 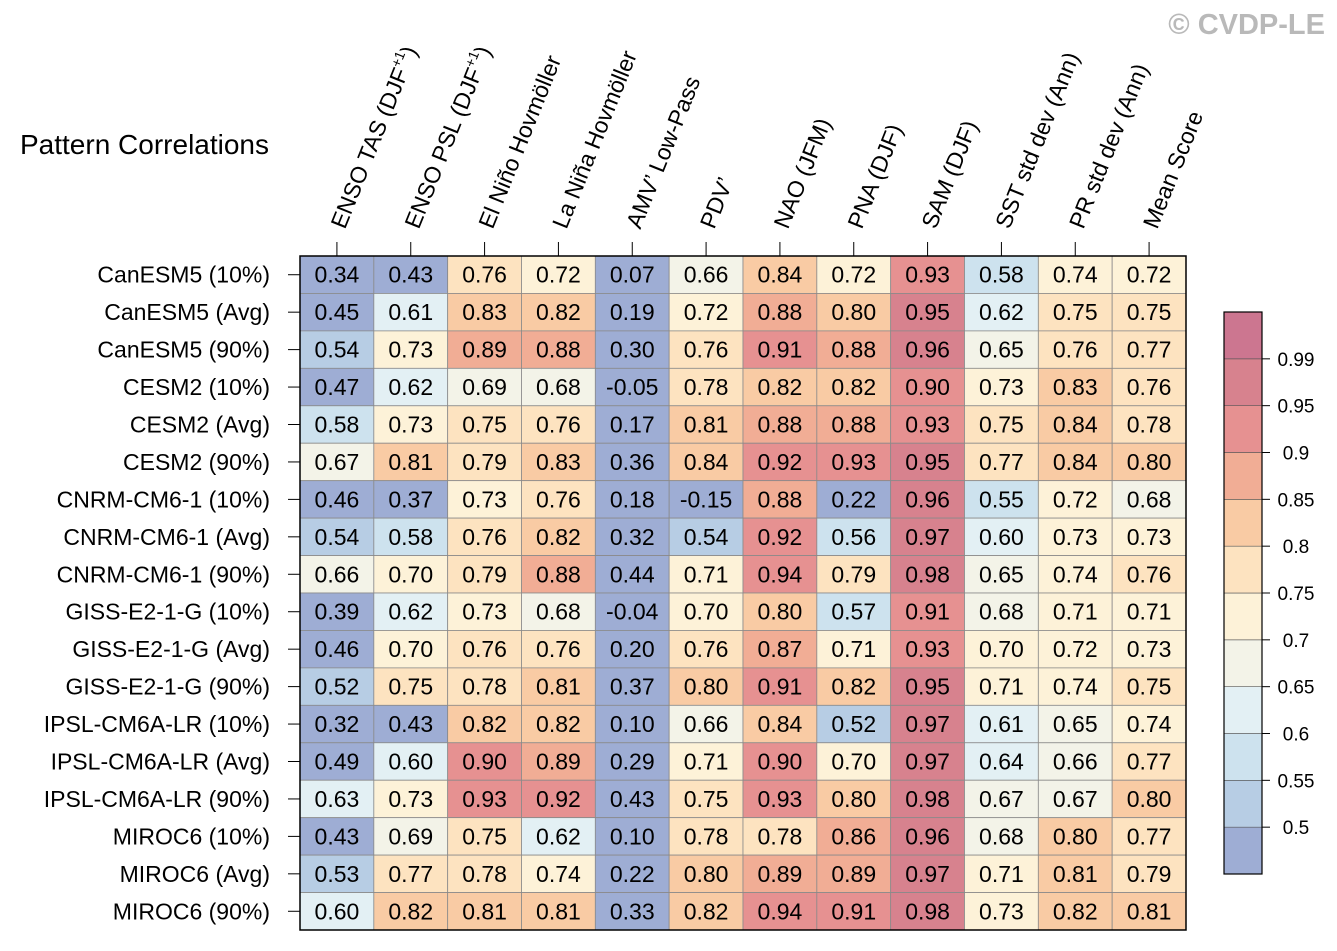 I want to click on row-label: CESM2 (10%), so click(x=196, y=387).